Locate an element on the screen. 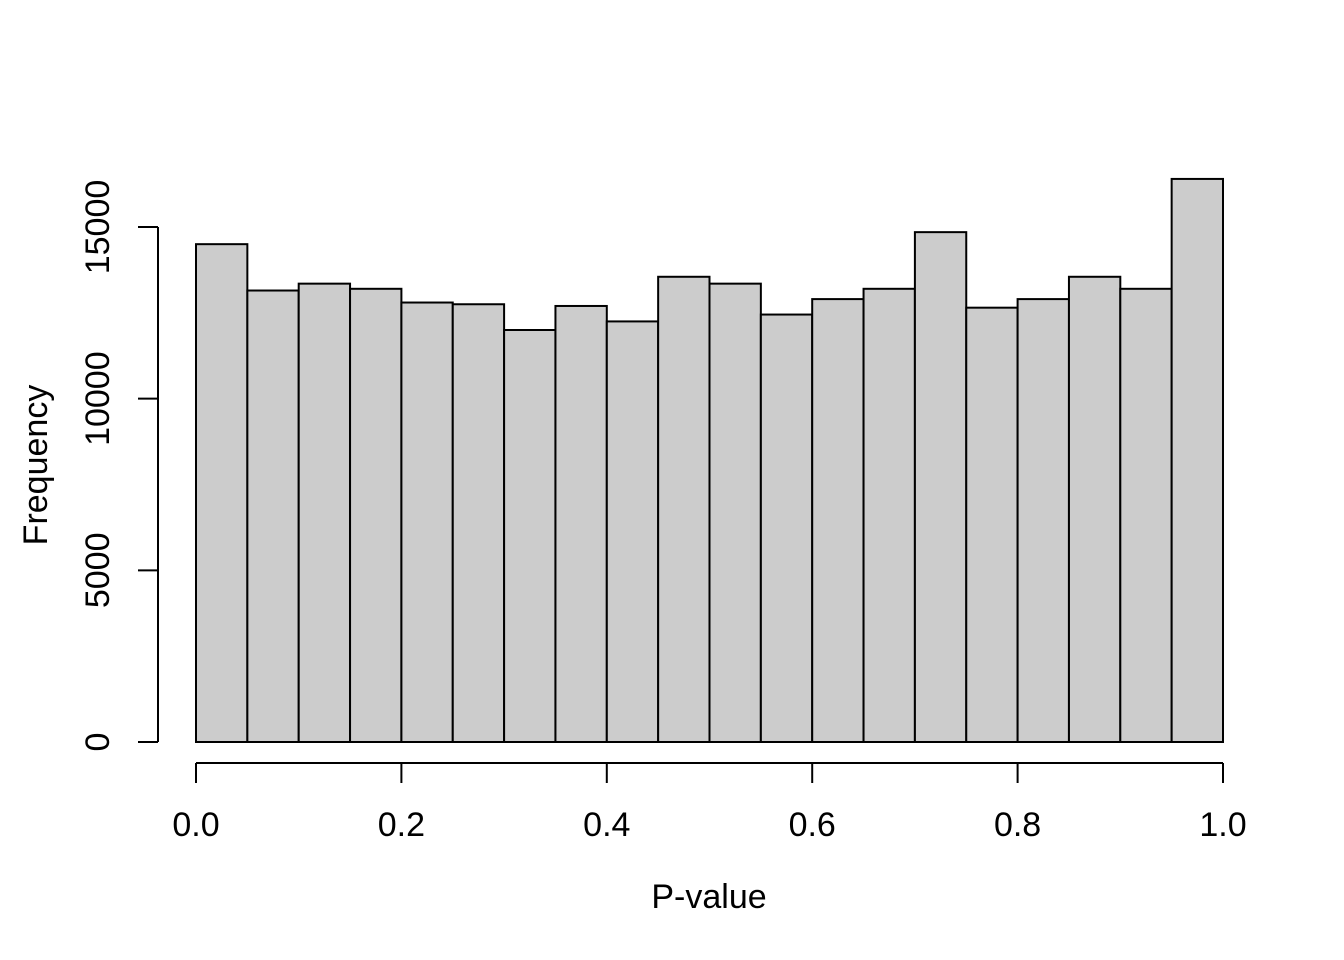 This screenshot has height=960, width=1344. x-axis-tick-label: 0.6 is located at coordinates (812, 825).